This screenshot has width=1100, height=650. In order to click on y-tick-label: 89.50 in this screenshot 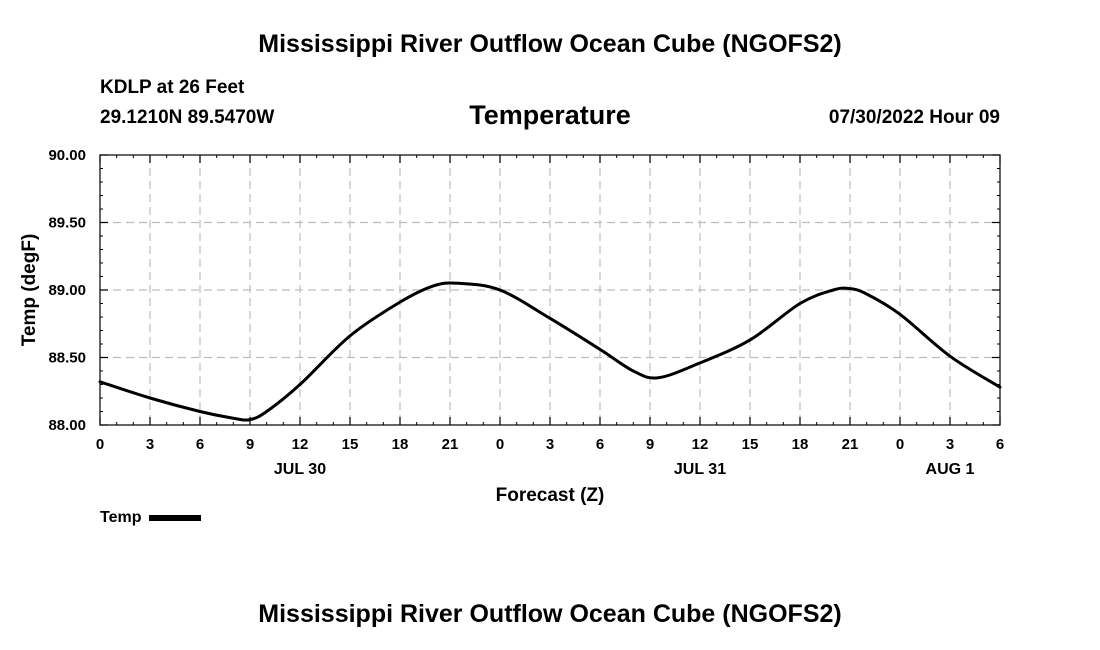, I will do `click(67, 223)`.